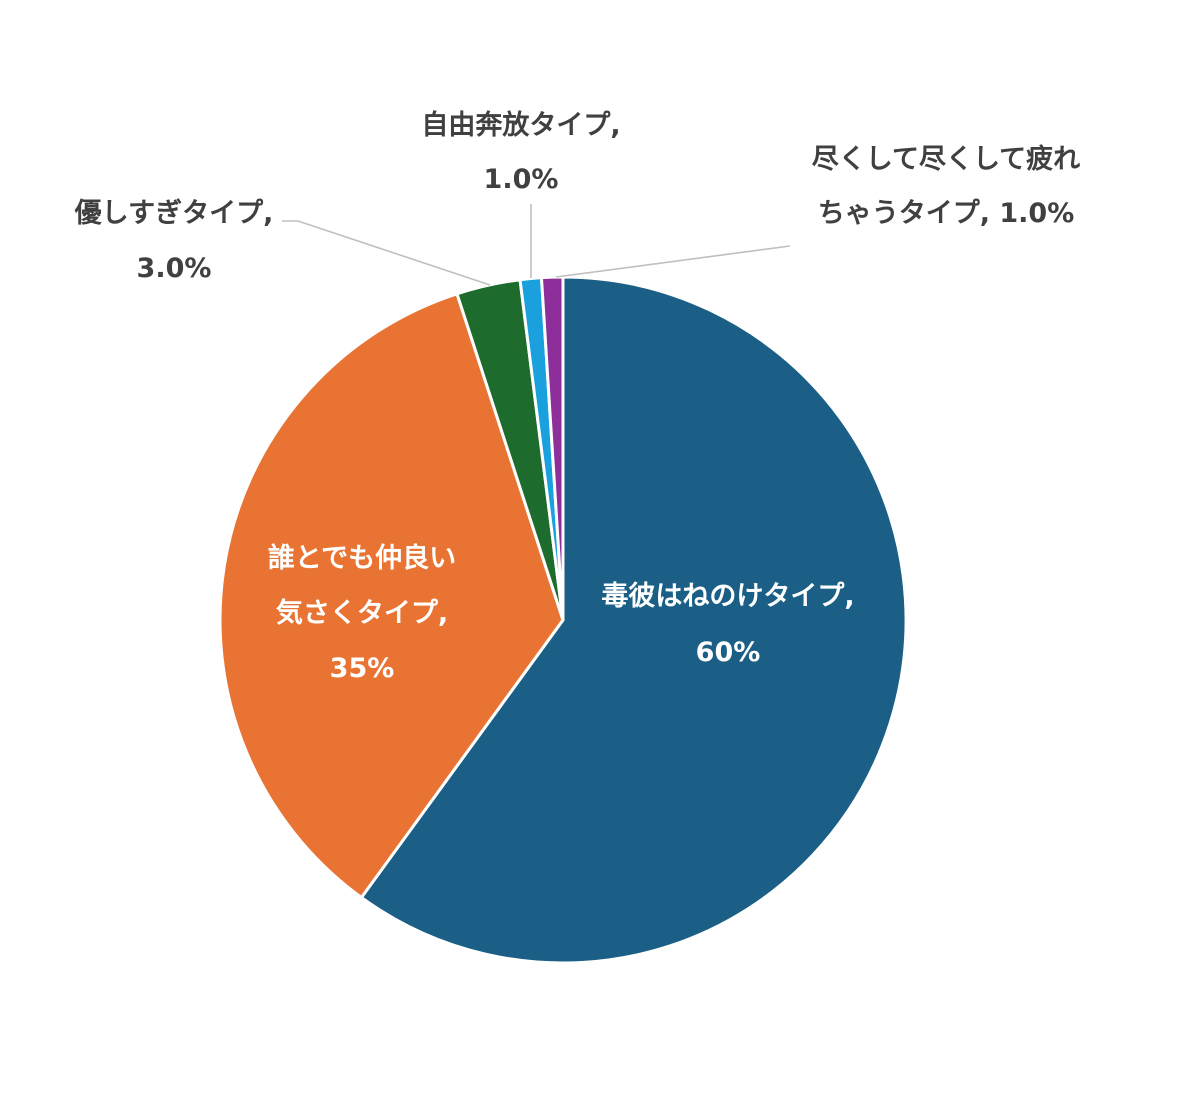 The width and height of the screenshot is (1200, 1108). What do you see at coordinates (552, 448) in the screenshot?
I see `pie-slice` at bounding box center [552, 448].